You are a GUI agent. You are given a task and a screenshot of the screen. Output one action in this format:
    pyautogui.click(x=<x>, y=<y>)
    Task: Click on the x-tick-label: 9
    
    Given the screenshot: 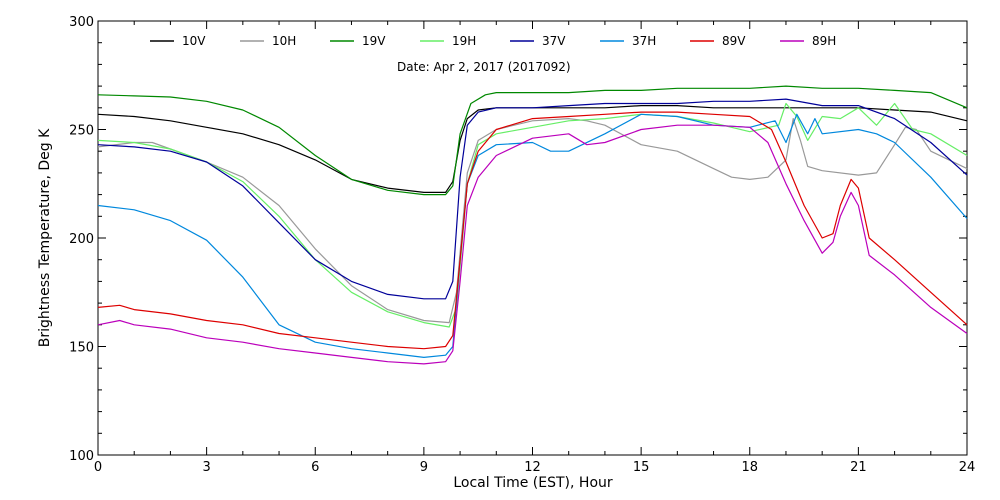 What is the action you would take?
    pyautogui.click(x=424, y=467)
    